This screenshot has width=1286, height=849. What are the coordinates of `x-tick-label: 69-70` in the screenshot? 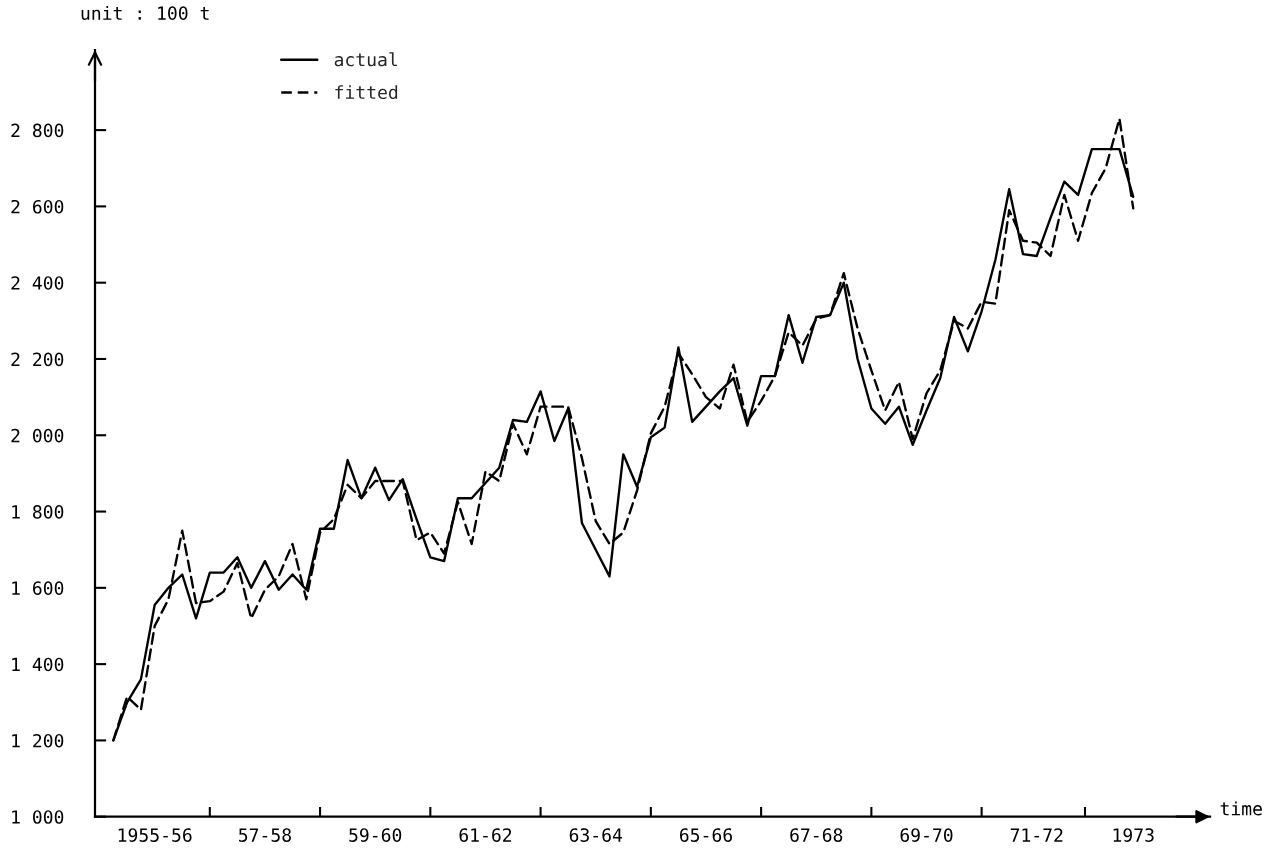 It's located at (926, 835).